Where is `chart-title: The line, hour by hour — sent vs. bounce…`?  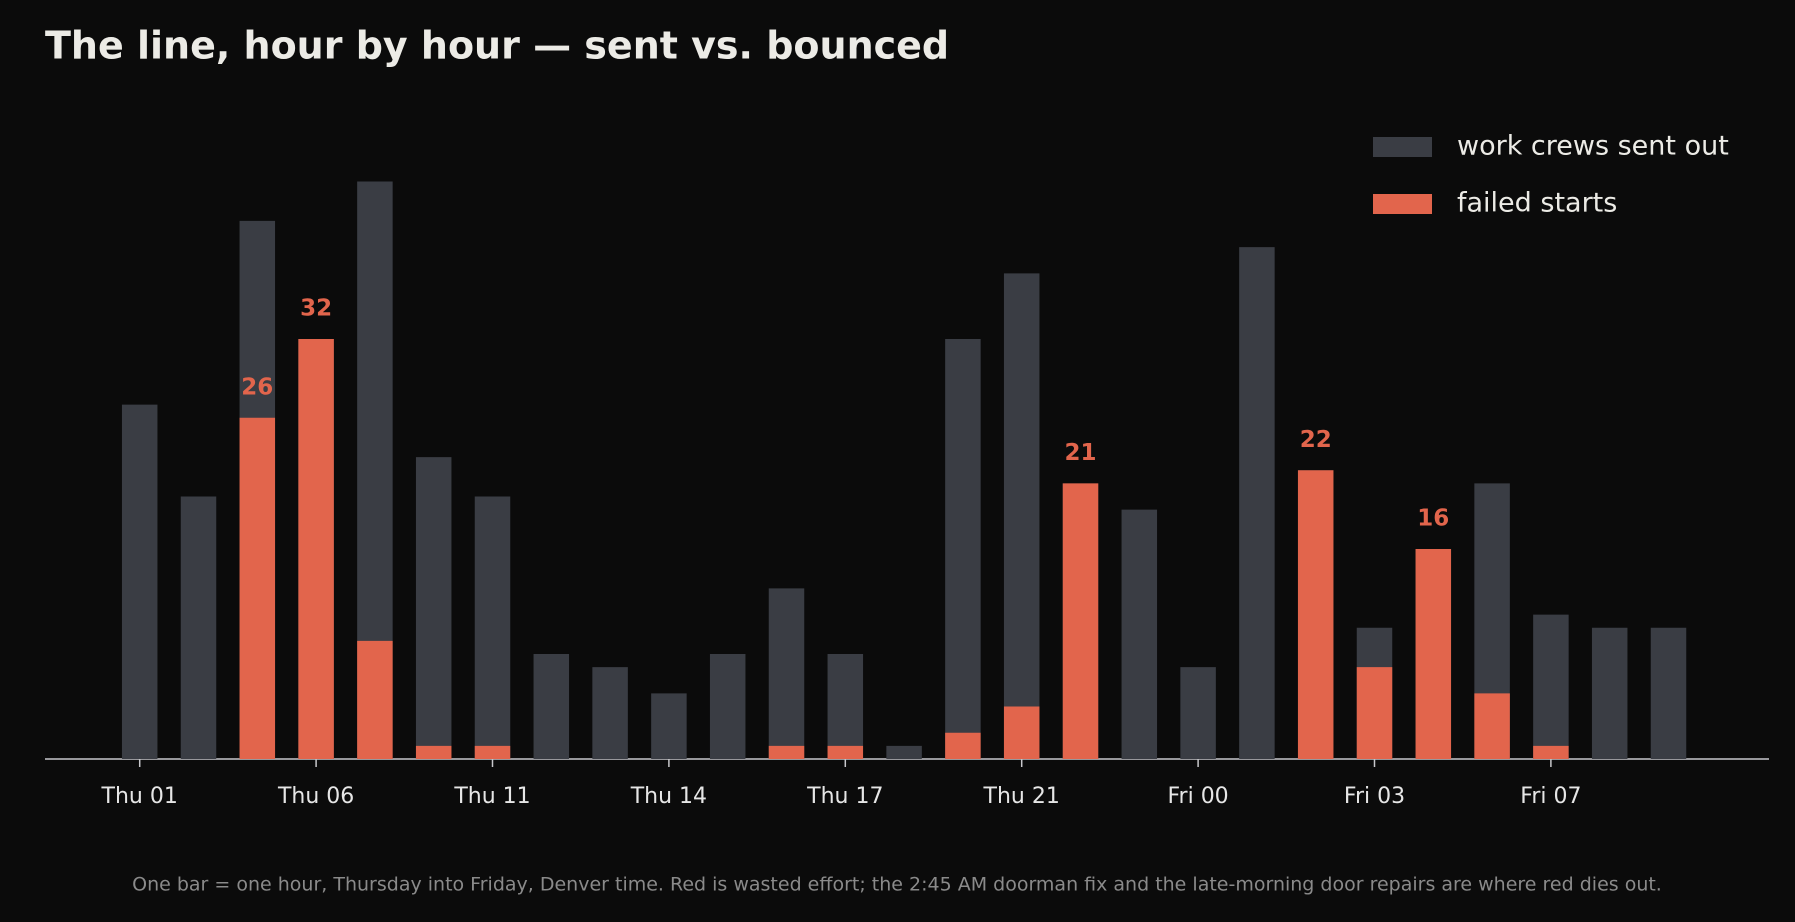 chart-title: The line, hour by hour — sent vs. bounce… is located at coordinates (497, 46).